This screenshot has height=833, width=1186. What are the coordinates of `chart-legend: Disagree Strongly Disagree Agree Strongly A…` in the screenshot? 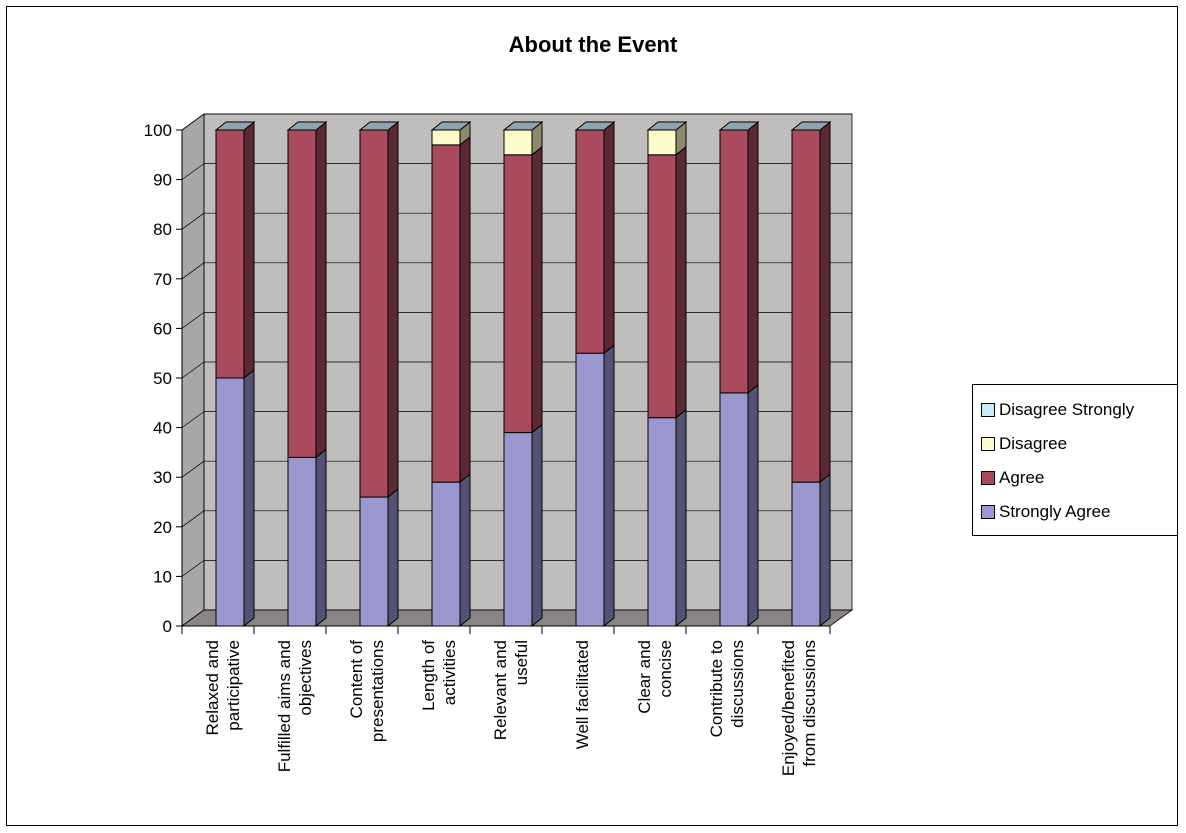 It's located at (1075, 460).